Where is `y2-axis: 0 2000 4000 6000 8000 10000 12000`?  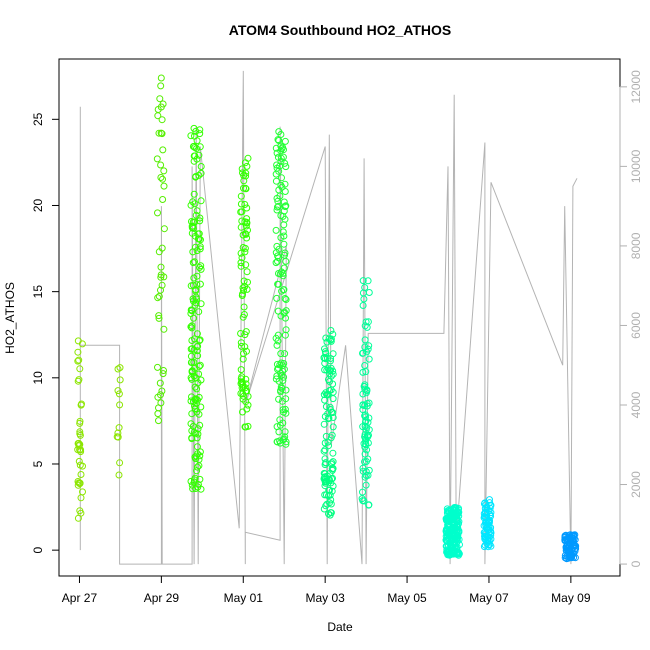
y2-axis: 0 2000 4000 6000 8000 10000 12000 is located at coordinates (631, 318).